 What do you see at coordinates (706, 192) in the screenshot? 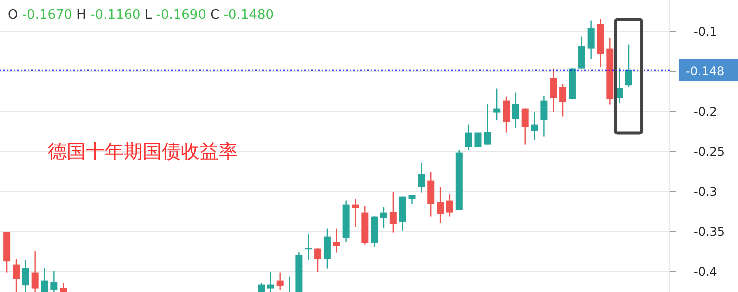
I see `y-tick-label: -0.3` at bounding box center [706, 192].